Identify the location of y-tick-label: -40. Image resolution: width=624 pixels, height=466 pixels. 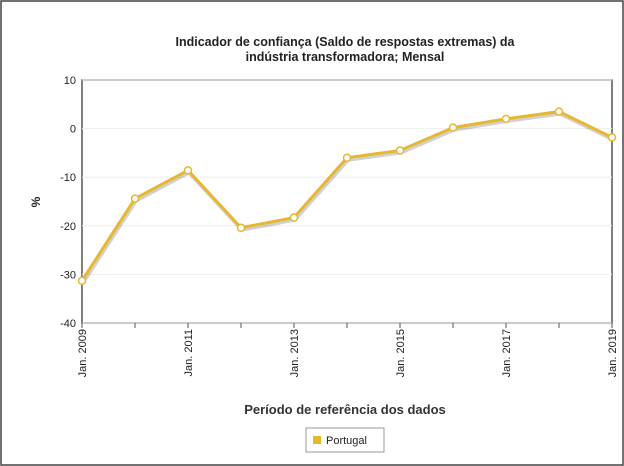
(68, 324).